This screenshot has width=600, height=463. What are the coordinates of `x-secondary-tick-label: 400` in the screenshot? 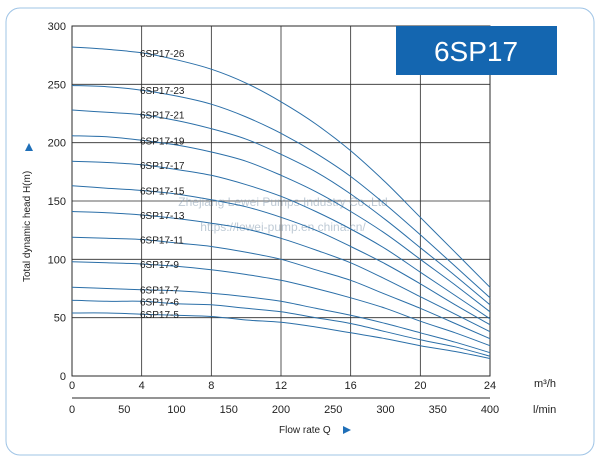 It's located at (490, 410).